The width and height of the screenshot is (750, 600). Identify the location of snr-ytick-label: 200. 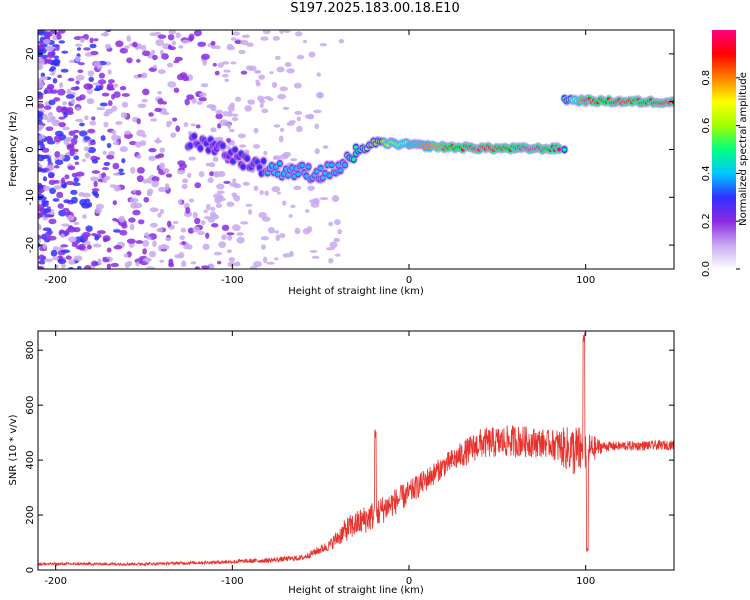
(30, 515).